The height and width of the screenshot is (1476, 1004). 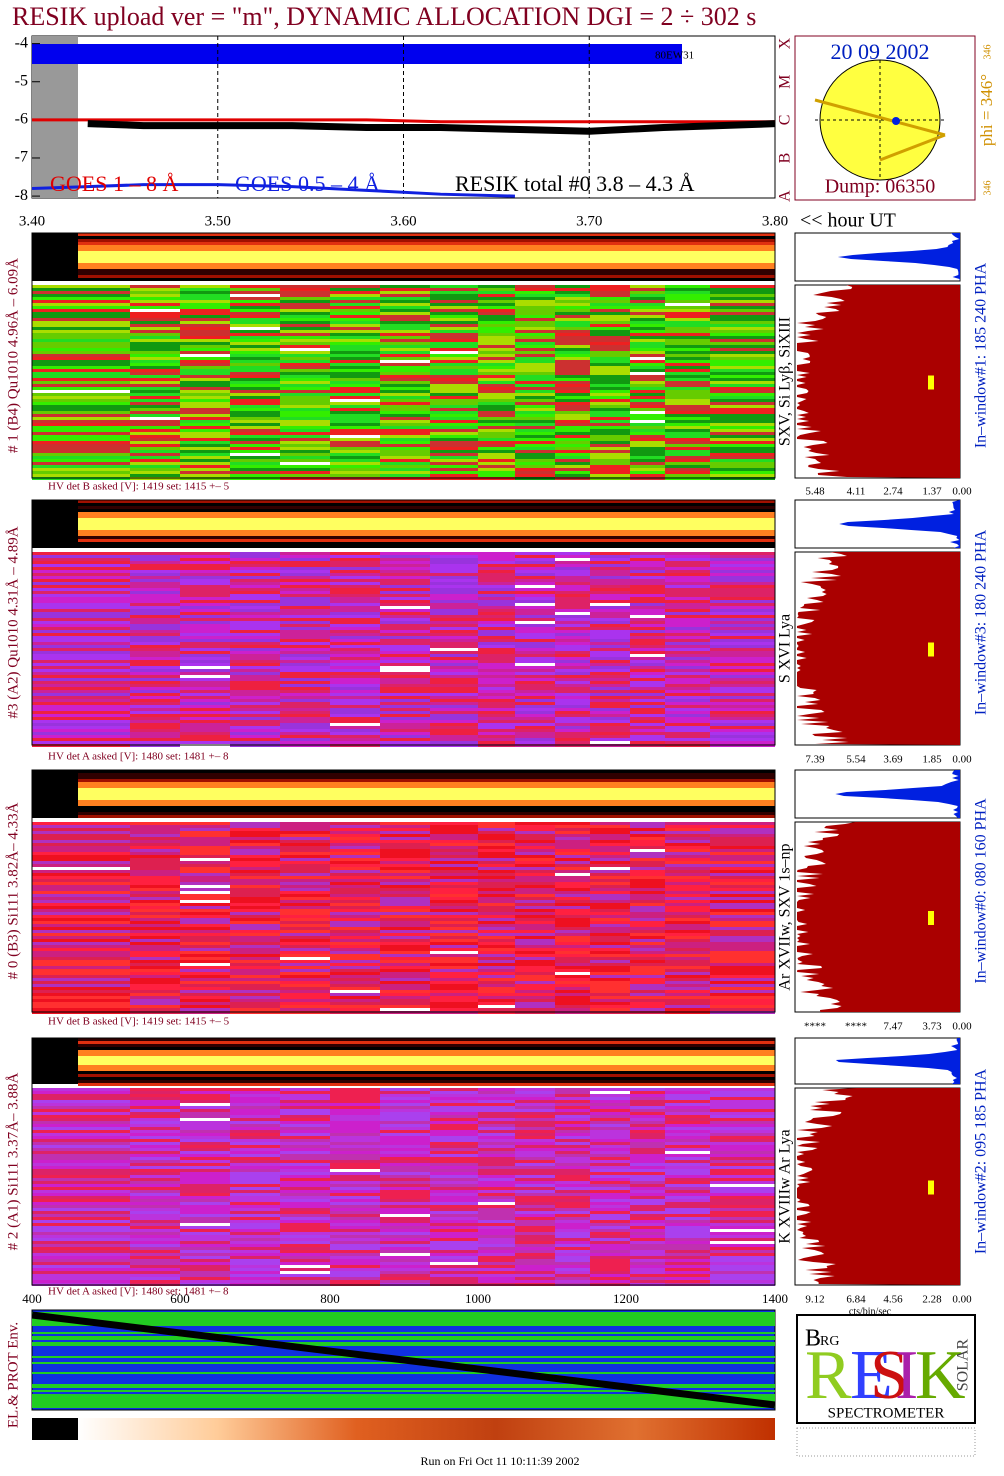 What do you see at coordinates (426, 273) in the screenshot?
I see `pixel-row` at bounding box center [426, 273].